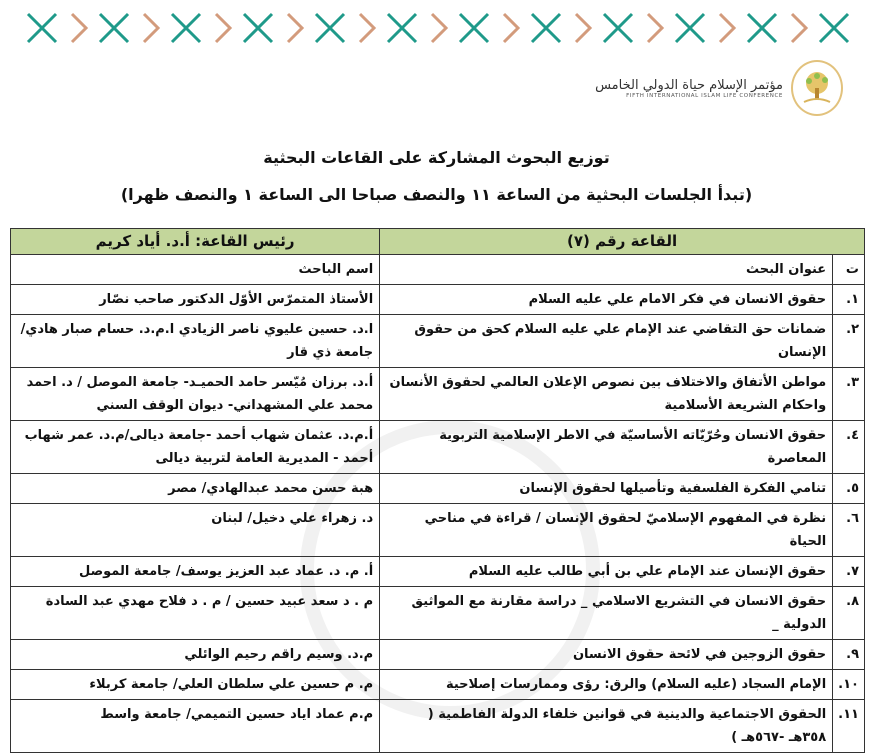 This screenshot has height=753, width=873. Describe the element at coordinates (848, 571) in the screenshot. I see `row-number: ٧.` at that location.